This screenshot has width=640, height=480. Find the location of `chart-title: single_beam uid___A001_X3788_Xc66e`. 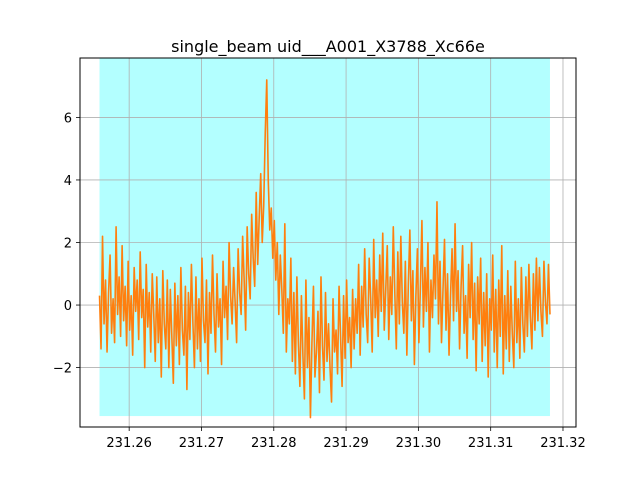

chart-title: single_beam uid___A001_X3788_Xc66e is located at coordinates (328, 47).